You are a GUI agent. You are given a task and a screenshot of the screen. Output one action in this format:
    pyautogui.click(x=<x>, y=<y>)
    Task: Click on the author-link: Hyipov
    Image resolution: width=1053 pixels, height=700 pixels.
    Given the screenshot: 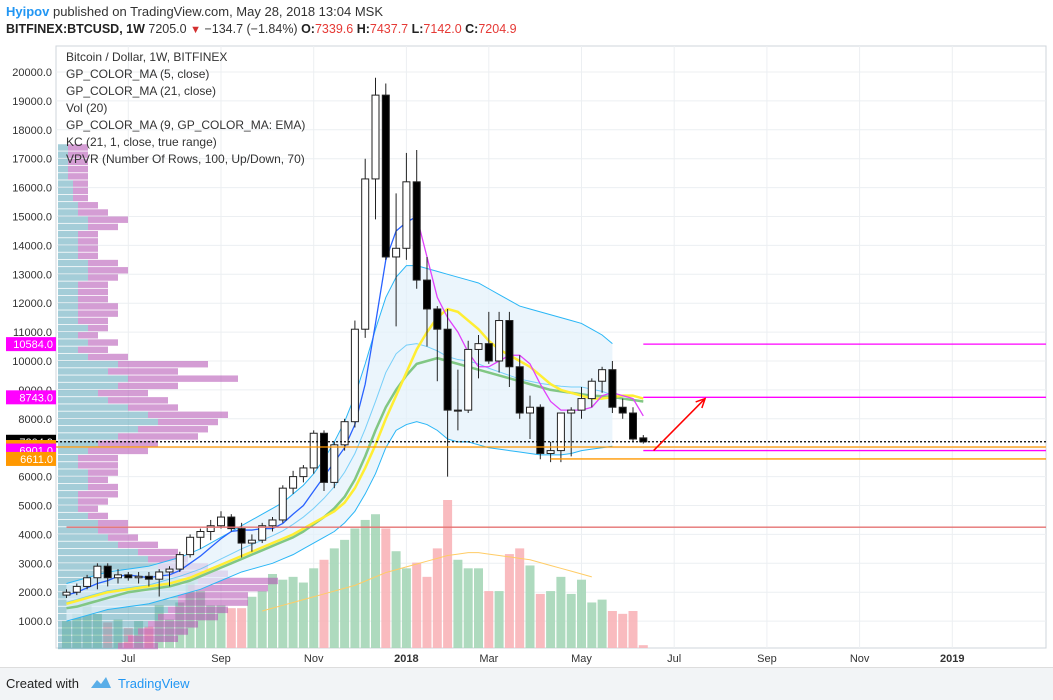 What is the action you would take?
    pyautogui.click(x=28, y=11)
    